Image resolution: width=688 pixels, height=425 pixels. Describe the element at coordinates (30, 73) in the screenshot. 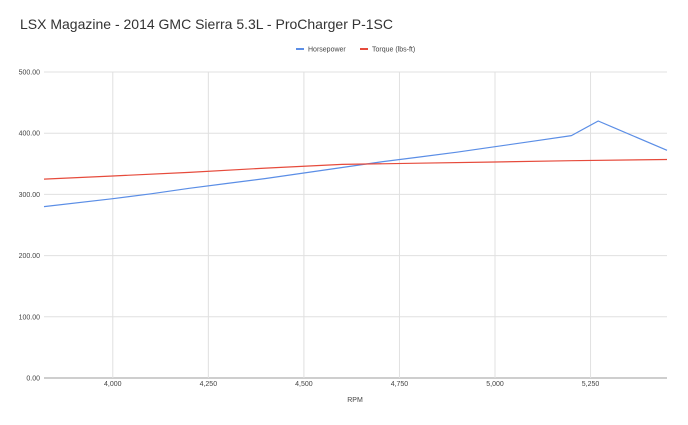

I see `y-tick-label: 500.00` at that location.